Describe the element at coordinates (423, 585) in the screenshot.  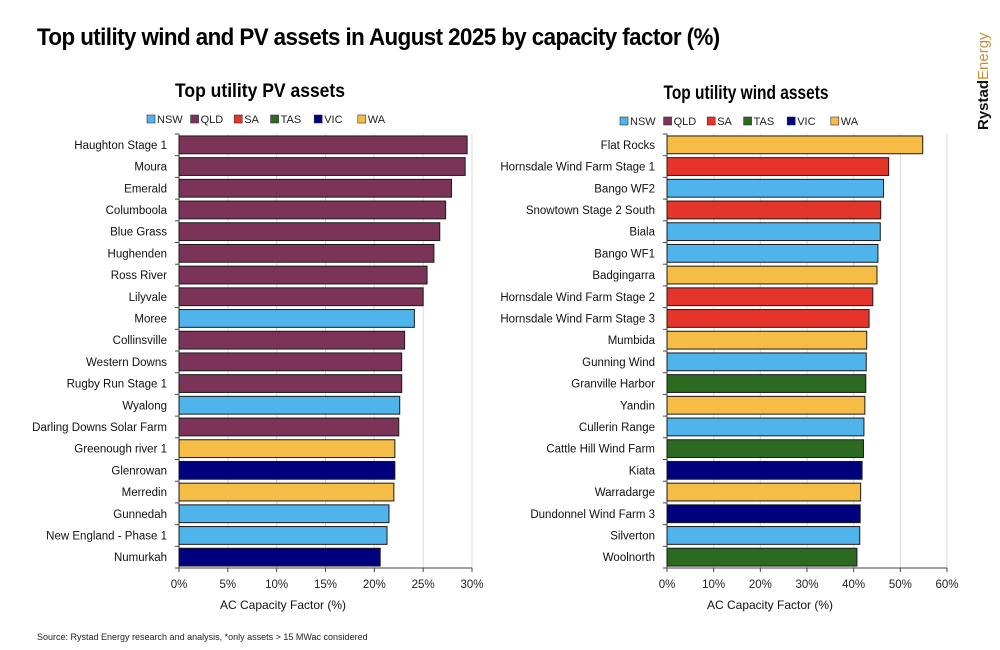
I see `x-tick-label: 25%` at that location.